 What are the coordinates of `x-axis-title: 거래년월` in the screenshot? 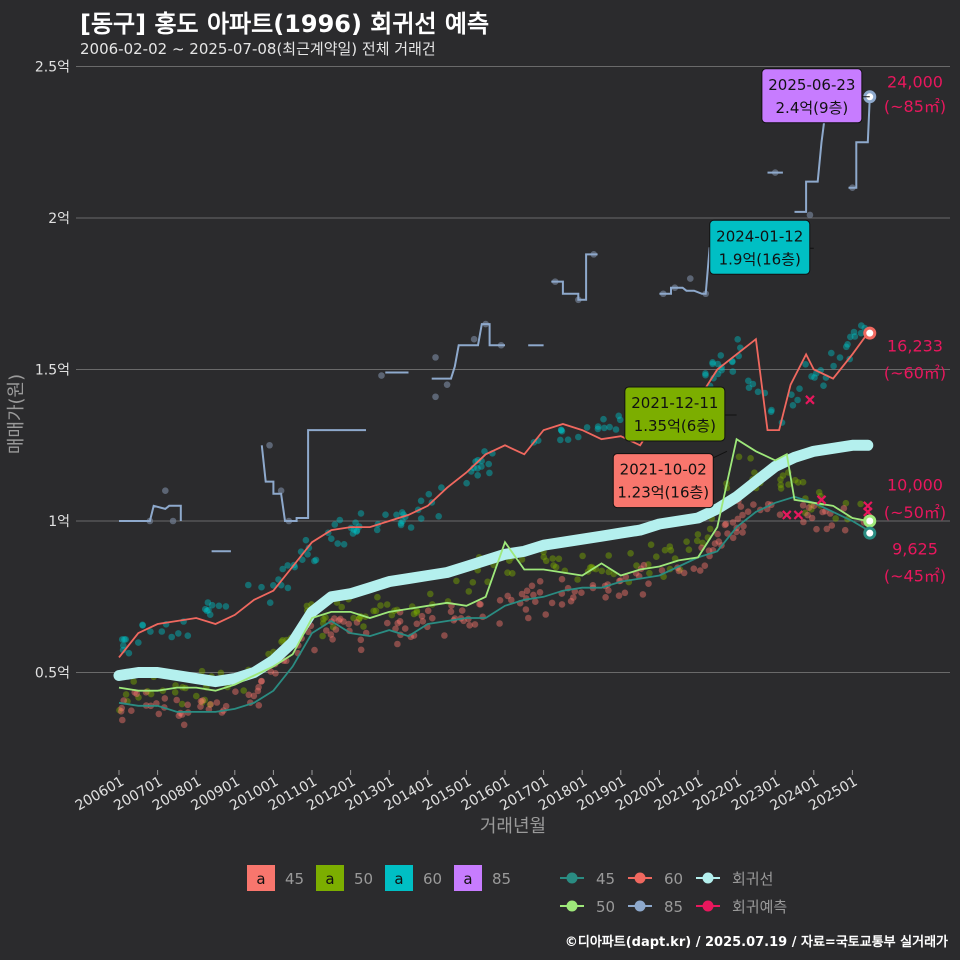 It's located at (513, 826).